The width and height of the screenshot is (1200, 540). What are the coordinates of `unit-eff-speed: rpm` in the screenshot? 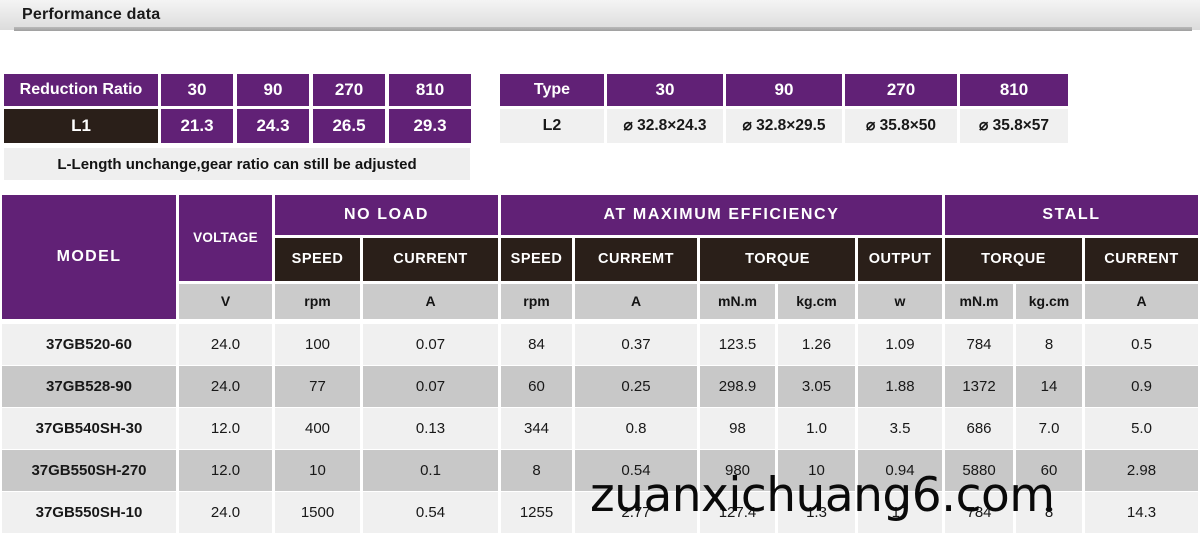 It's located at (536, 301).